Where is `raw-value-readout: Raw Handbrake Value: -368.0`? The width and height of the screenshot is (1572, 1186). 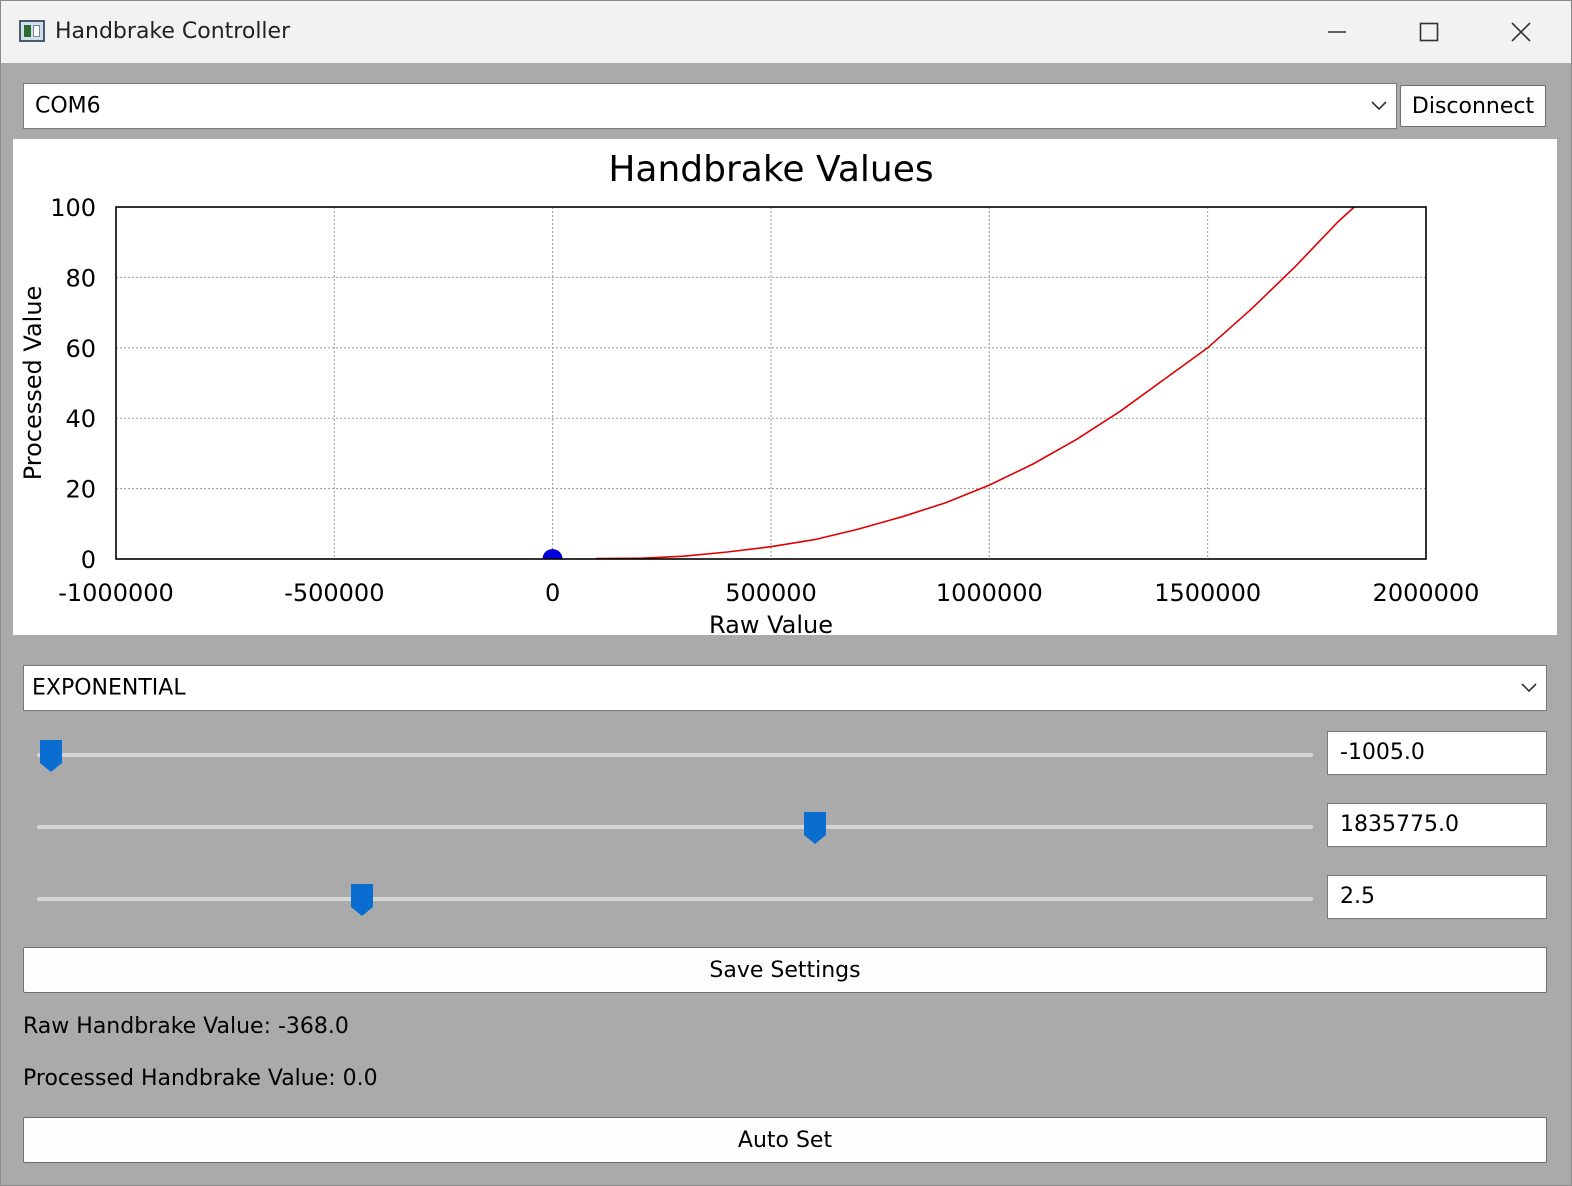 raw-value-readout: Raw Handbrake Value: -368.0 is located at coordinates (186, 1026).